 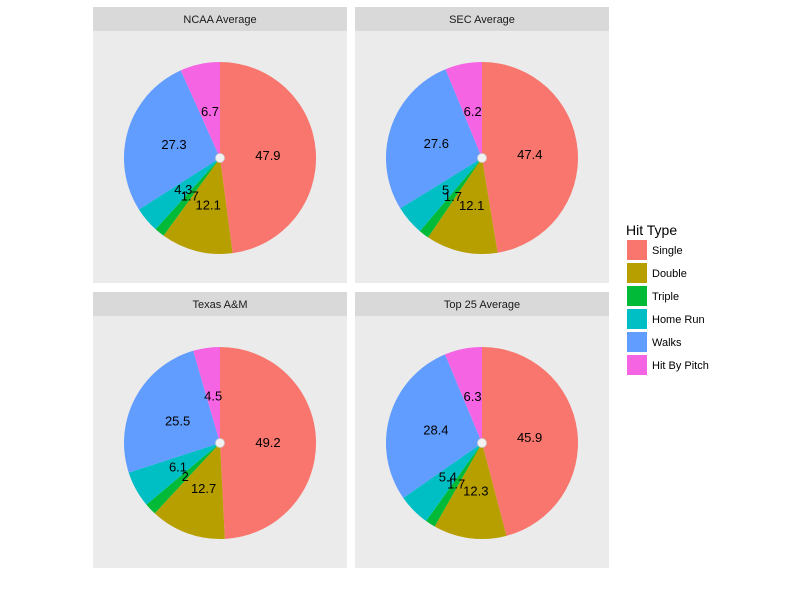 I want to click on slice-label-hit-by-pitch: 4.5, so click(x=213, y=396).